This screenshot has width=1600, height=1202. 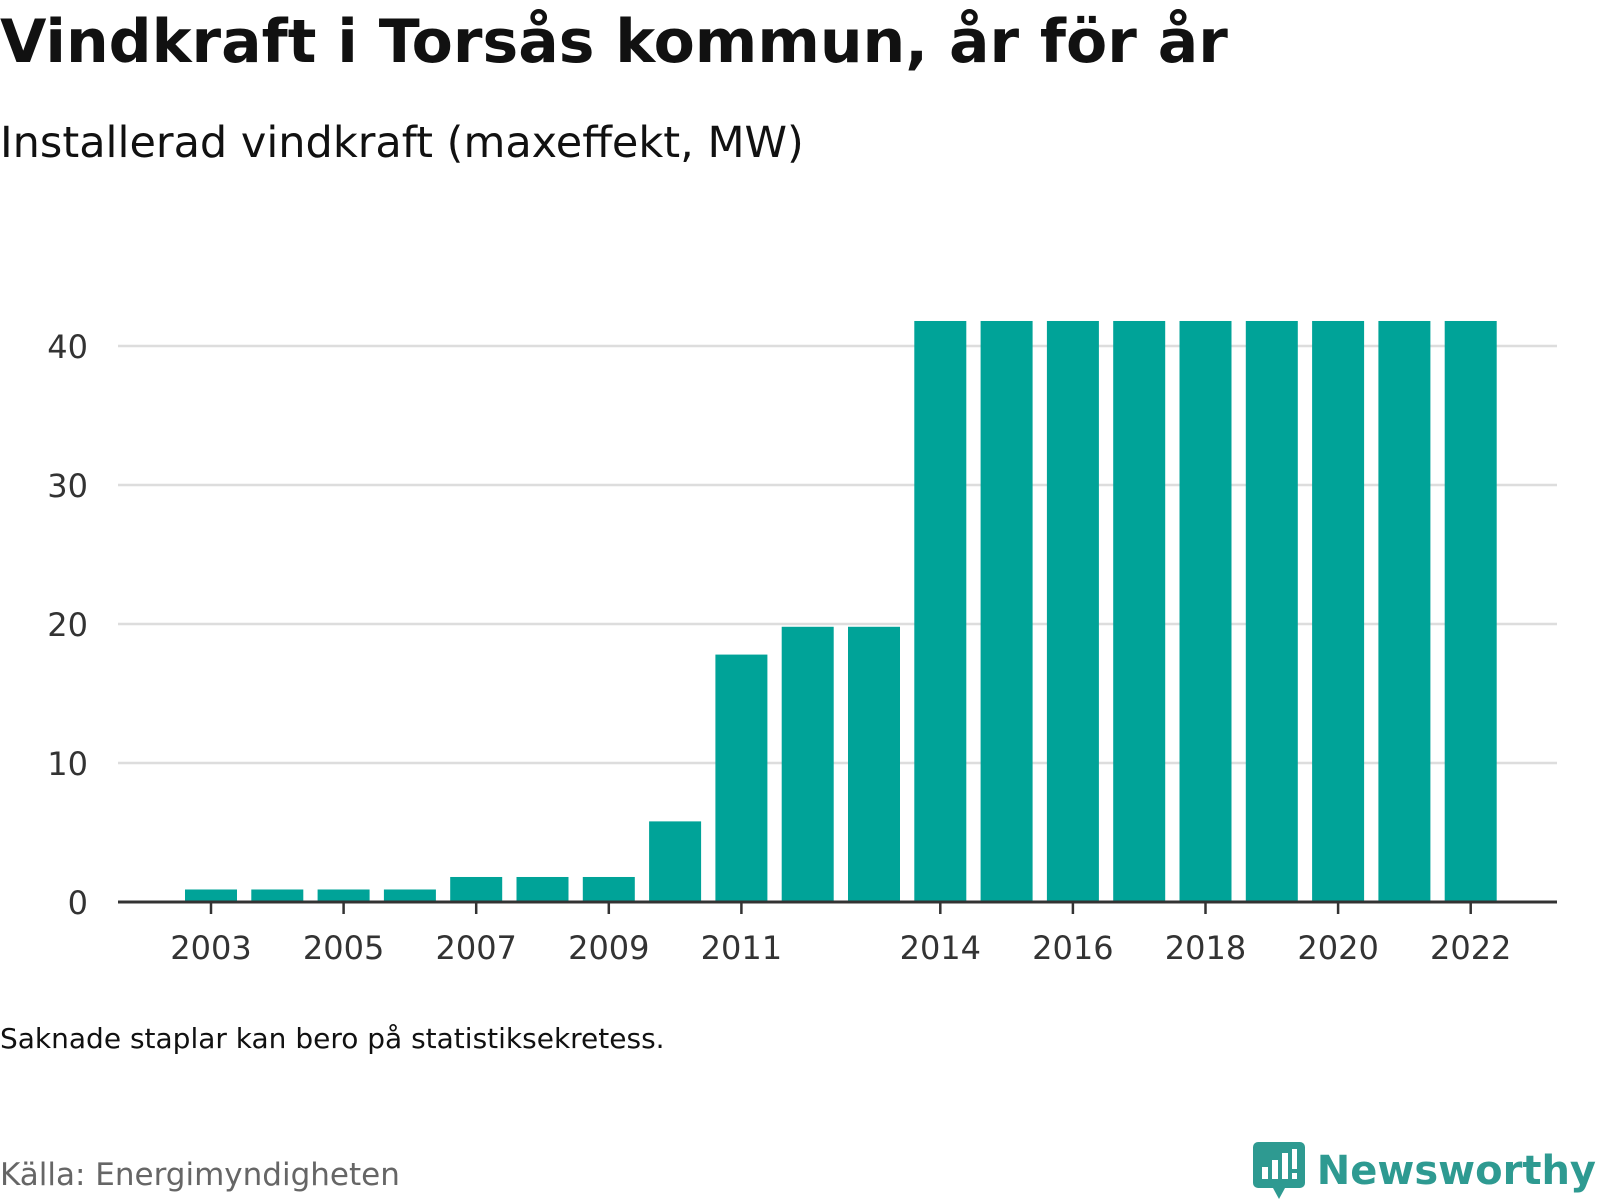 What do you see at coordinates (1456, 1171) in the screenshot?
I see `brand-name: Newsworthy` at bounding box center [1456, 1171].